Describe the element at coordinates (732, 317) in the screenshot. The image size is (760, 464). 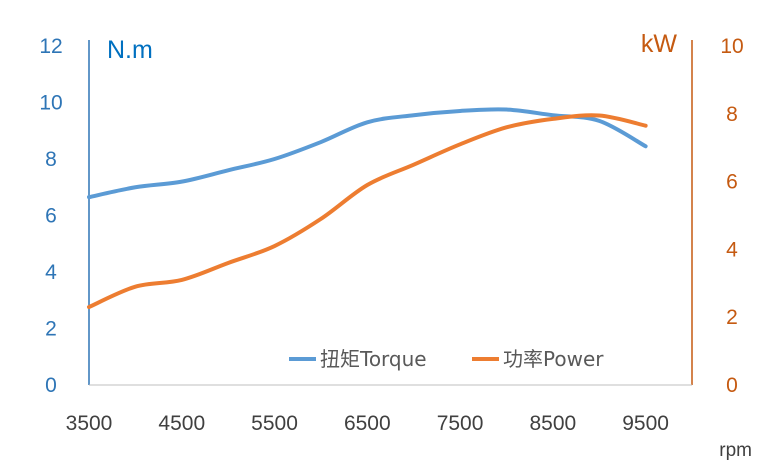
I see `right-tick-label: 2` at that location.